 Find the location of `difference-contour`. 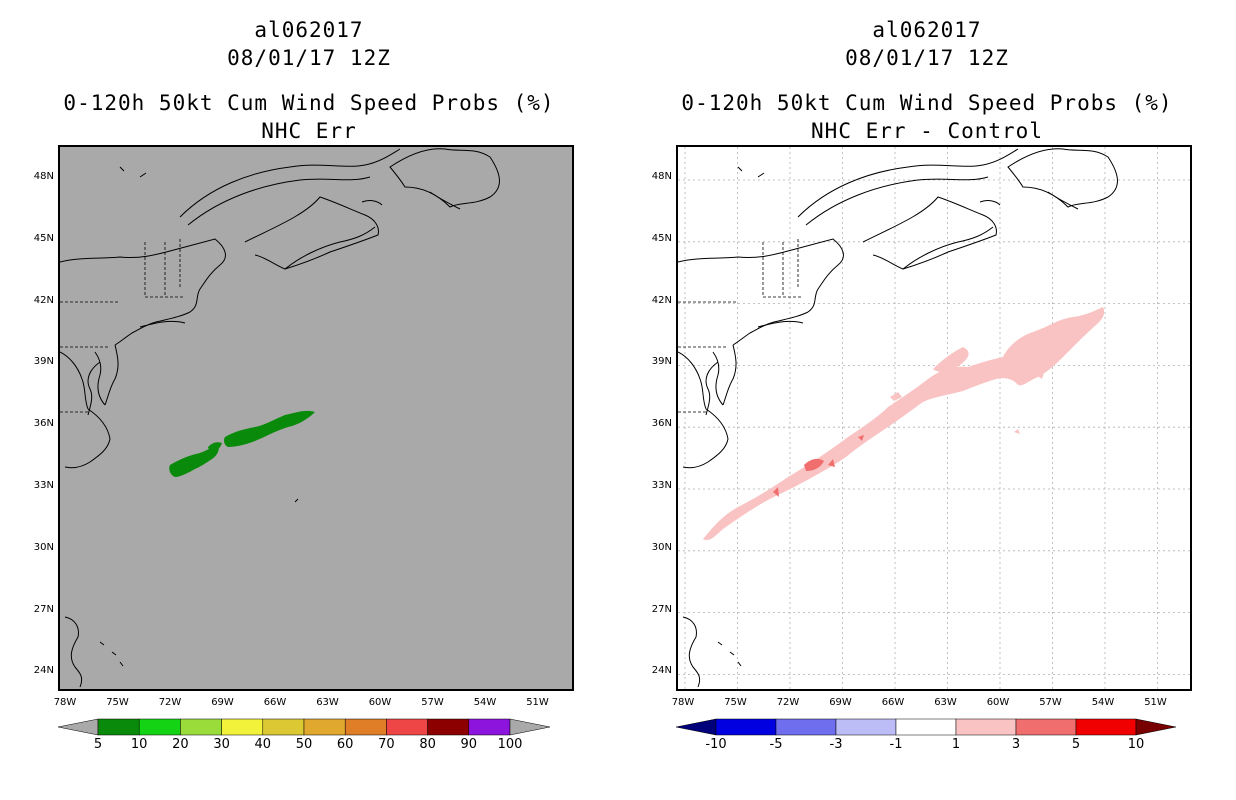

difference-contour is located at coordinates (904, 424).